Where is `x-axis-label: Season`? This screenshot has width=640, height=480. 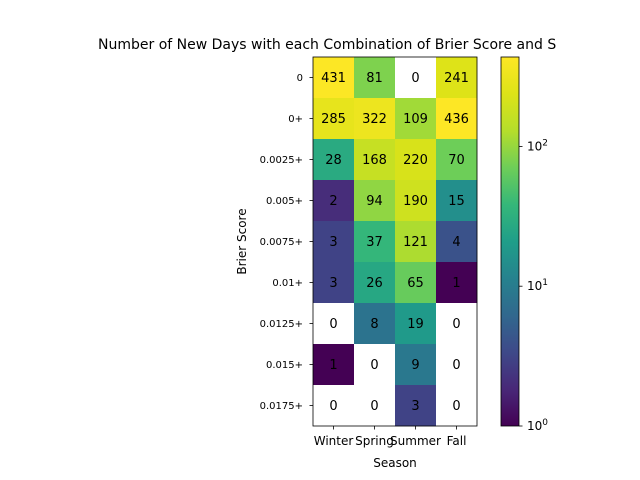 x-axis-label: Season is located at coordinates (395, 463).